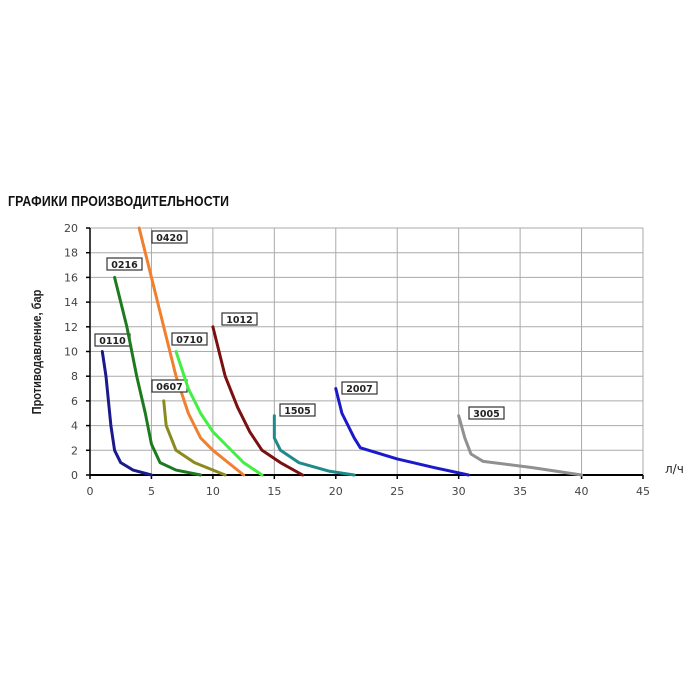 This screenshot has width=700, height=700. What do you see at coordinates (71, 277) in the screenshot?
I see `y-tick-label: 16` at bounding box center [71, 277].